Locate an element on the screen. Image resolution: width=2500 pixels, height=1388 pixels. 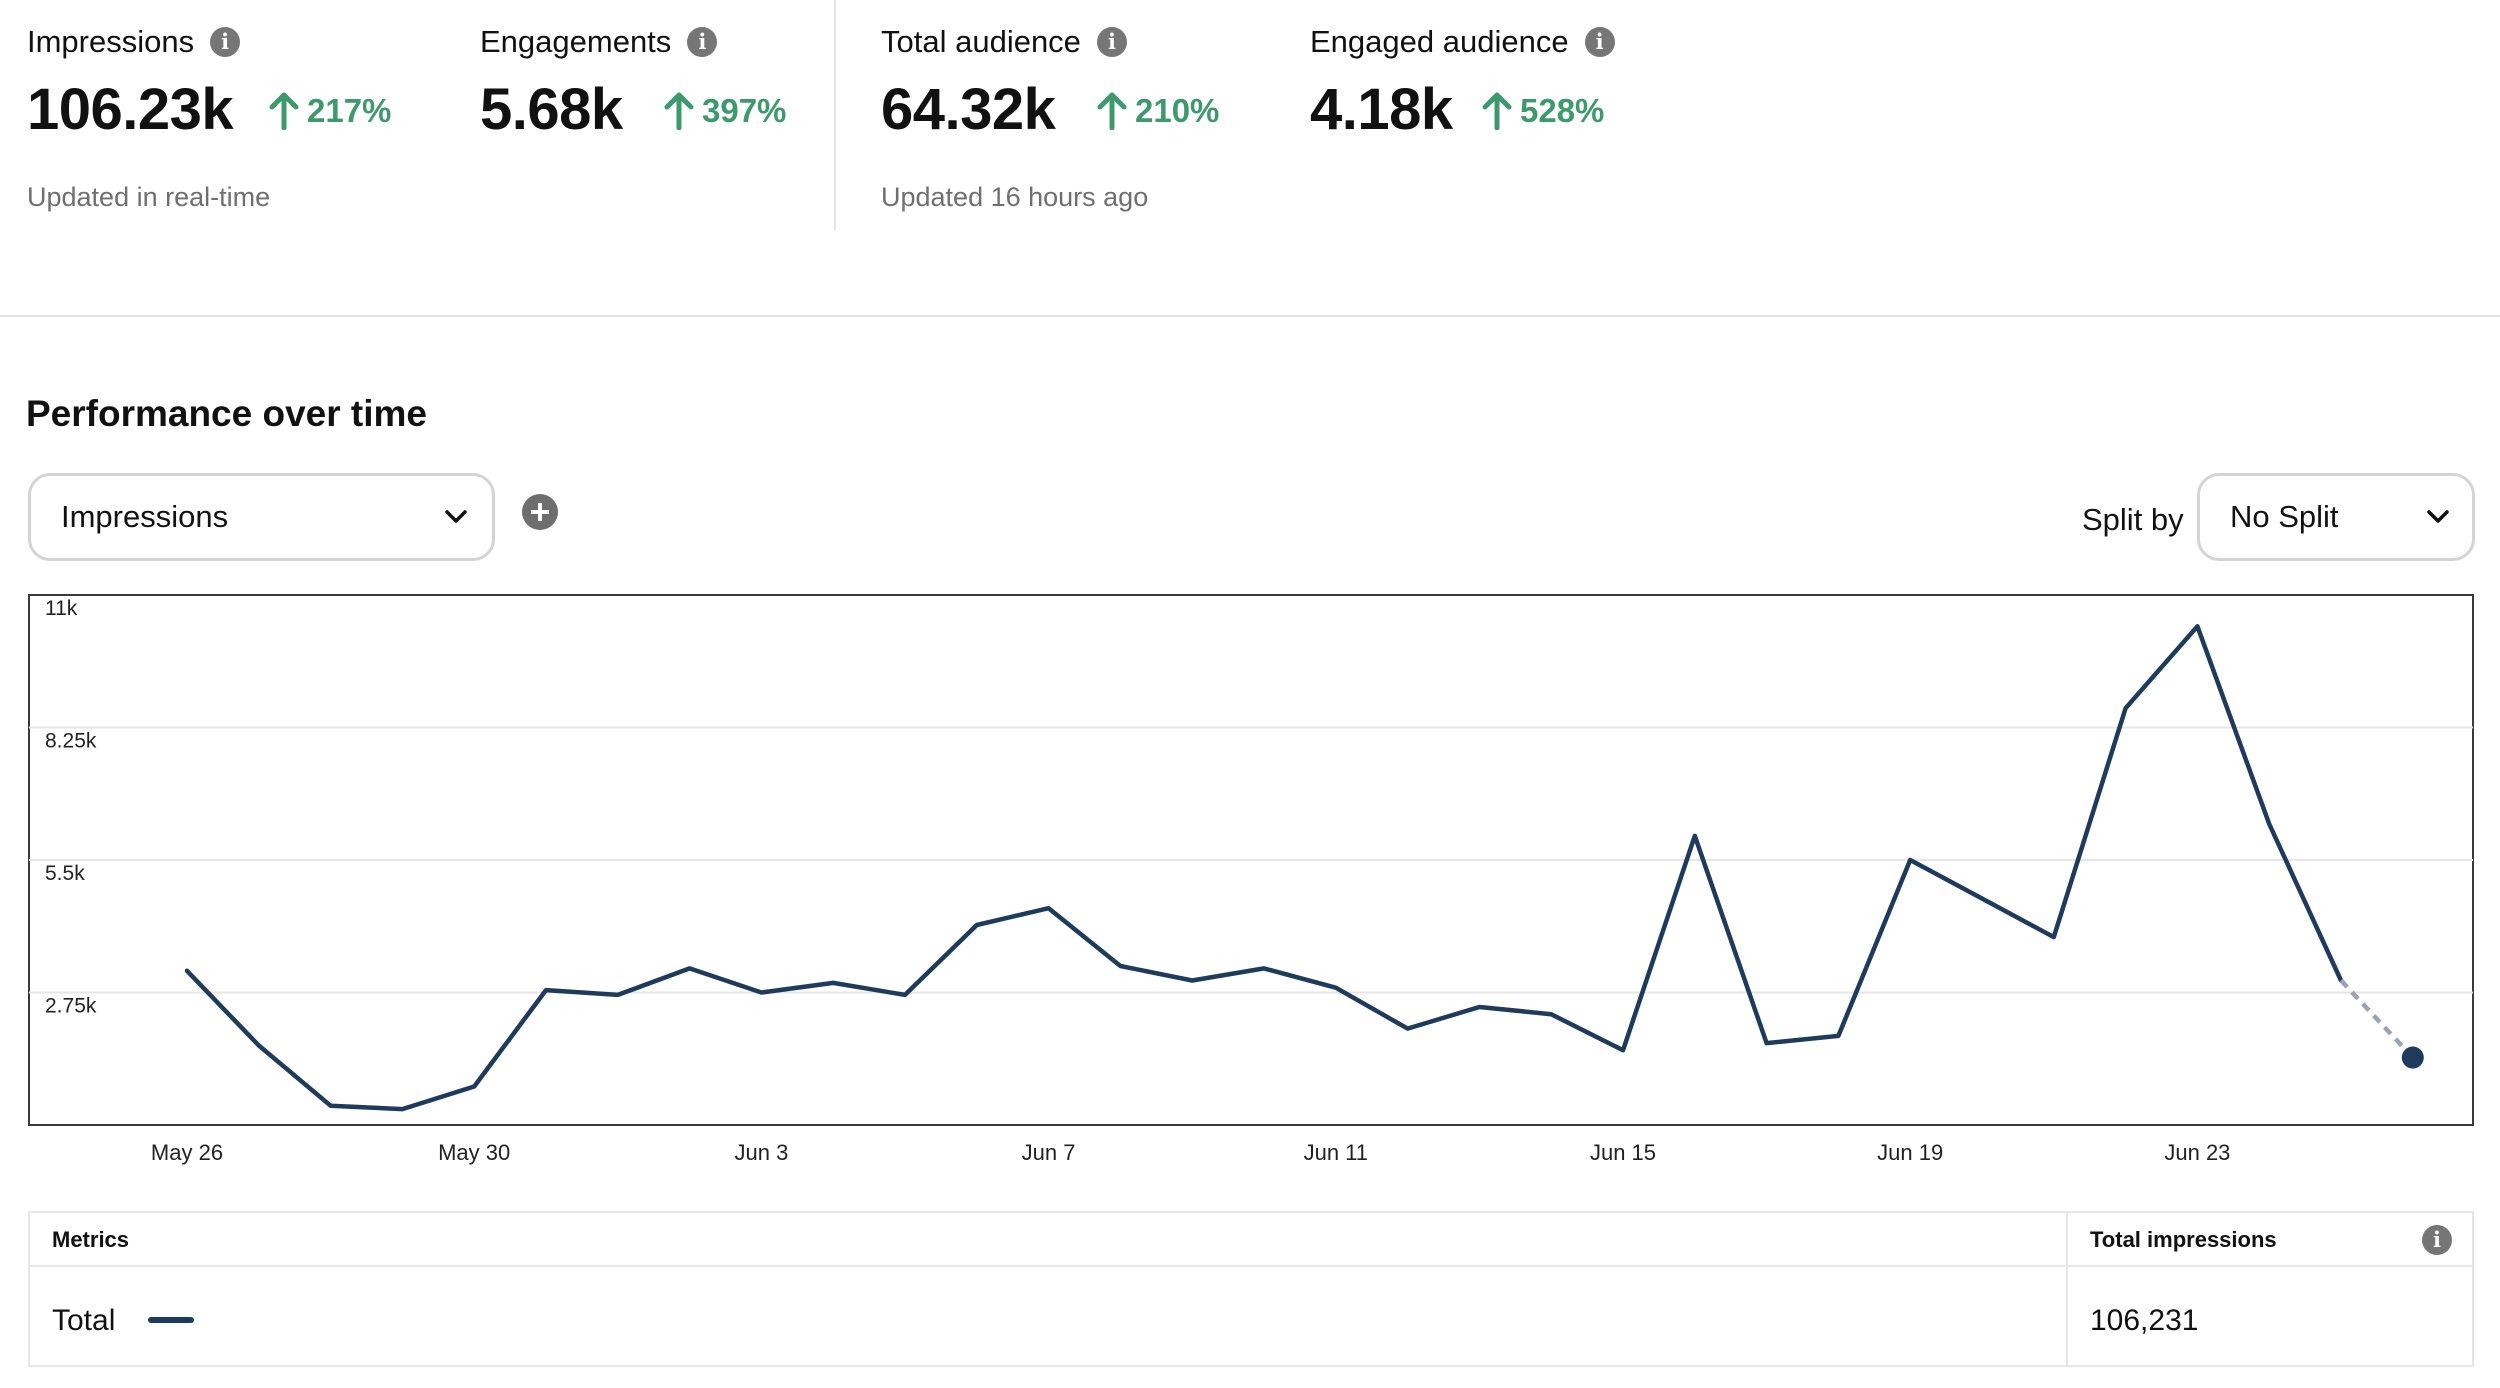
metric-change: 528% is located at coordinates (1543, 111).